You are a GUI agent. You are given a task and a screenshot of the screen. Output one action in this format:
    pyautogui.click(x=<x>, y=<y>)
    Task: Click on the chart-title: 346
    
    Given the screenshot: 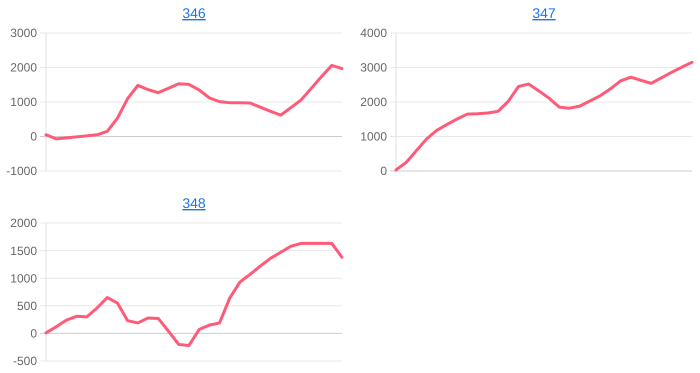 What is the action you would take?
    pyautogui.click(x=194, y=13)
    